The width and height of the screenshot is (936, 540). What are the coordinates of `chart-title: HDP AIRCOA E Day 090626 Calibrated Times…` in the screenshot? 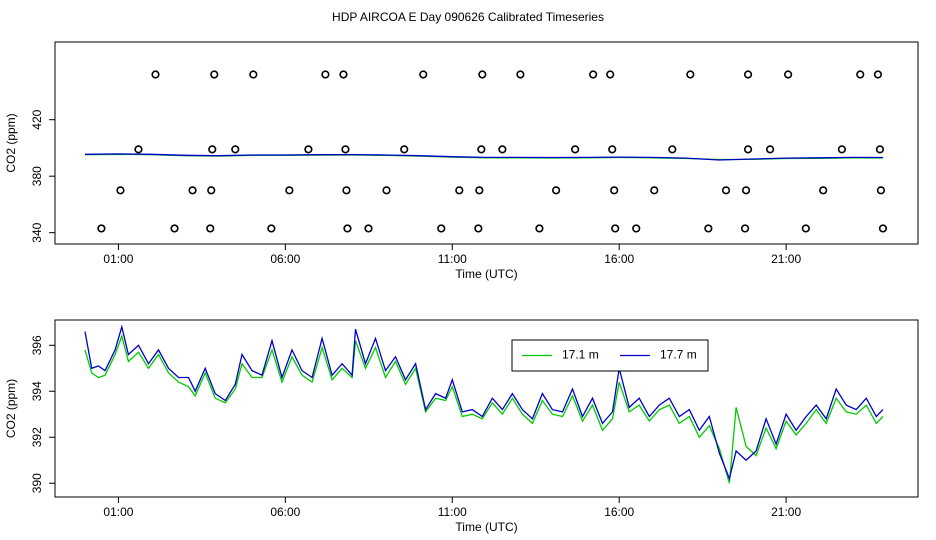 It's located at (468, 17).